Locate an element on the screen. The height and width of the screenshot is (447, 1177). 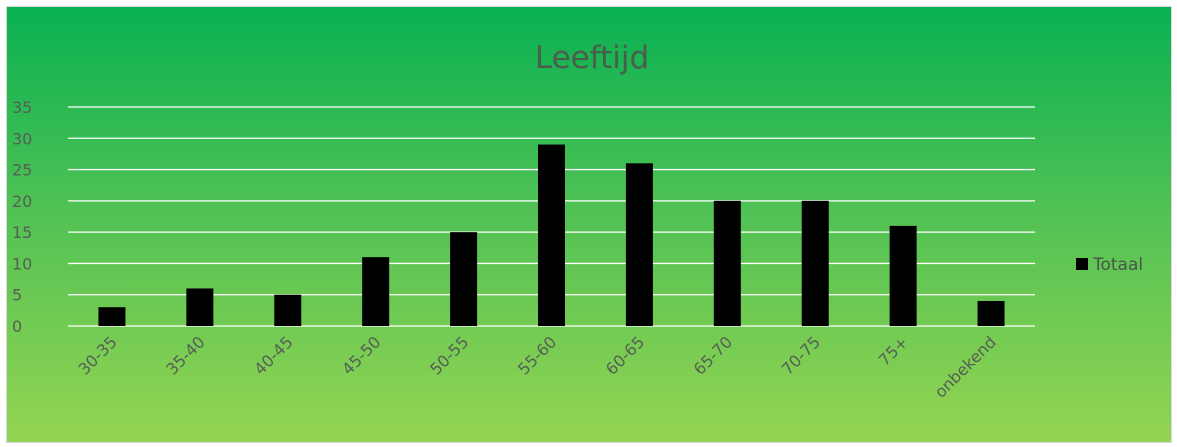
x-tick-label: 55-60 is located at coordinates (537, 355).